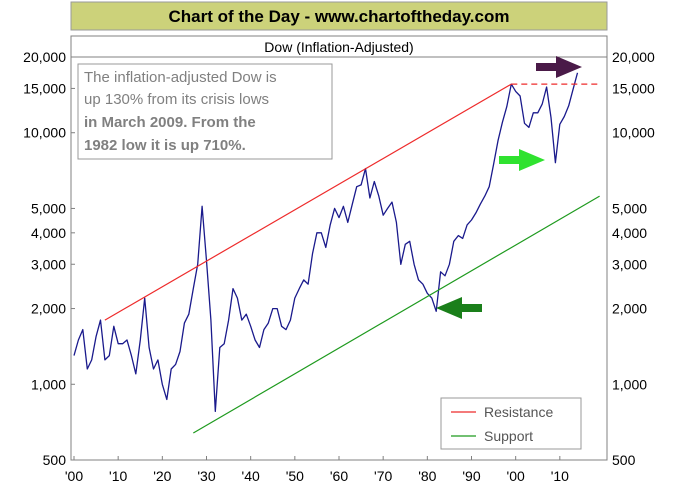 This screenshot has height=499, width=680. Describe the element at coordinates (165, 145) in the screenshot. I see `annotation-line-4: 1982 low it is up 710%.` at that location.